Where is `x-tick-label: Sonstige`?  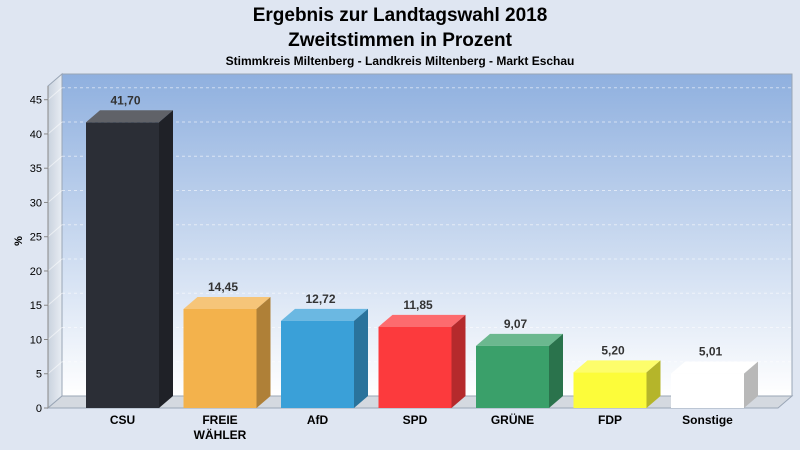 x-tick-label: Sonstige is located at coordinates (707, 420).